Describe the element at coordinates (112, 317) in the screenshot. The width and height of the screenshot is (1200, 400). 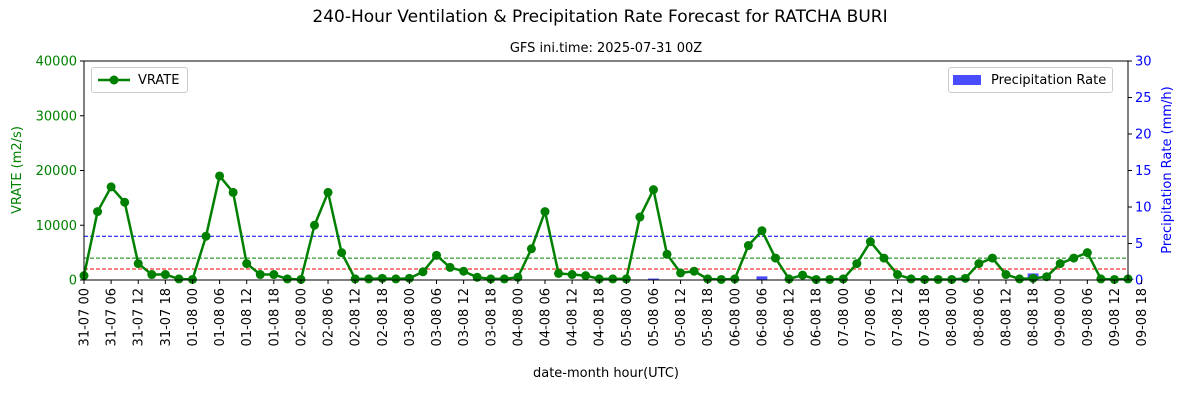
I see `x-tick-label: 31-07 06` at that location.